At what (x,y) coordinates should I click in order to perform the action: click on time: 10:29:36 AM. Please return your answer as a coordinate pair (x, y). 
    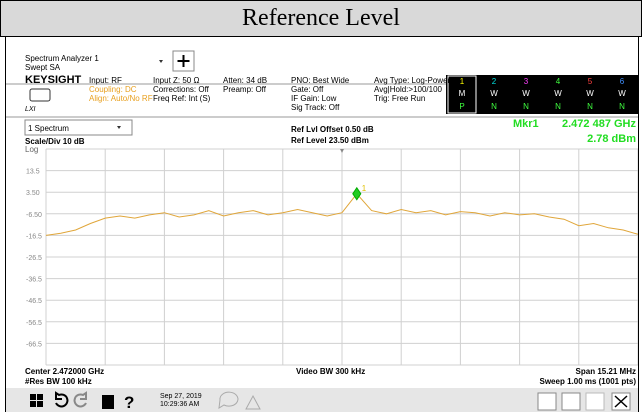
    Looking at the image, I should click on (180, 404).